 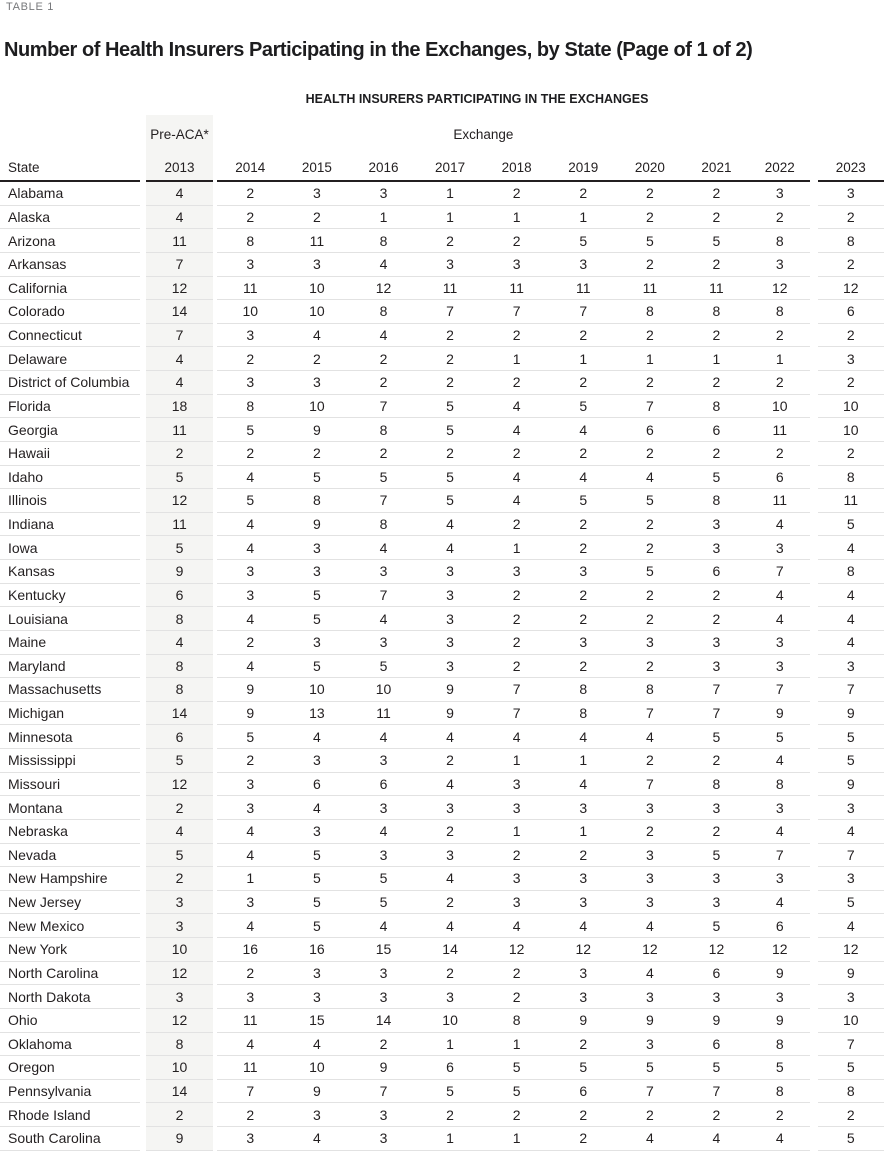 I want to click on value-2018: 4, so click(x=516, y=407).